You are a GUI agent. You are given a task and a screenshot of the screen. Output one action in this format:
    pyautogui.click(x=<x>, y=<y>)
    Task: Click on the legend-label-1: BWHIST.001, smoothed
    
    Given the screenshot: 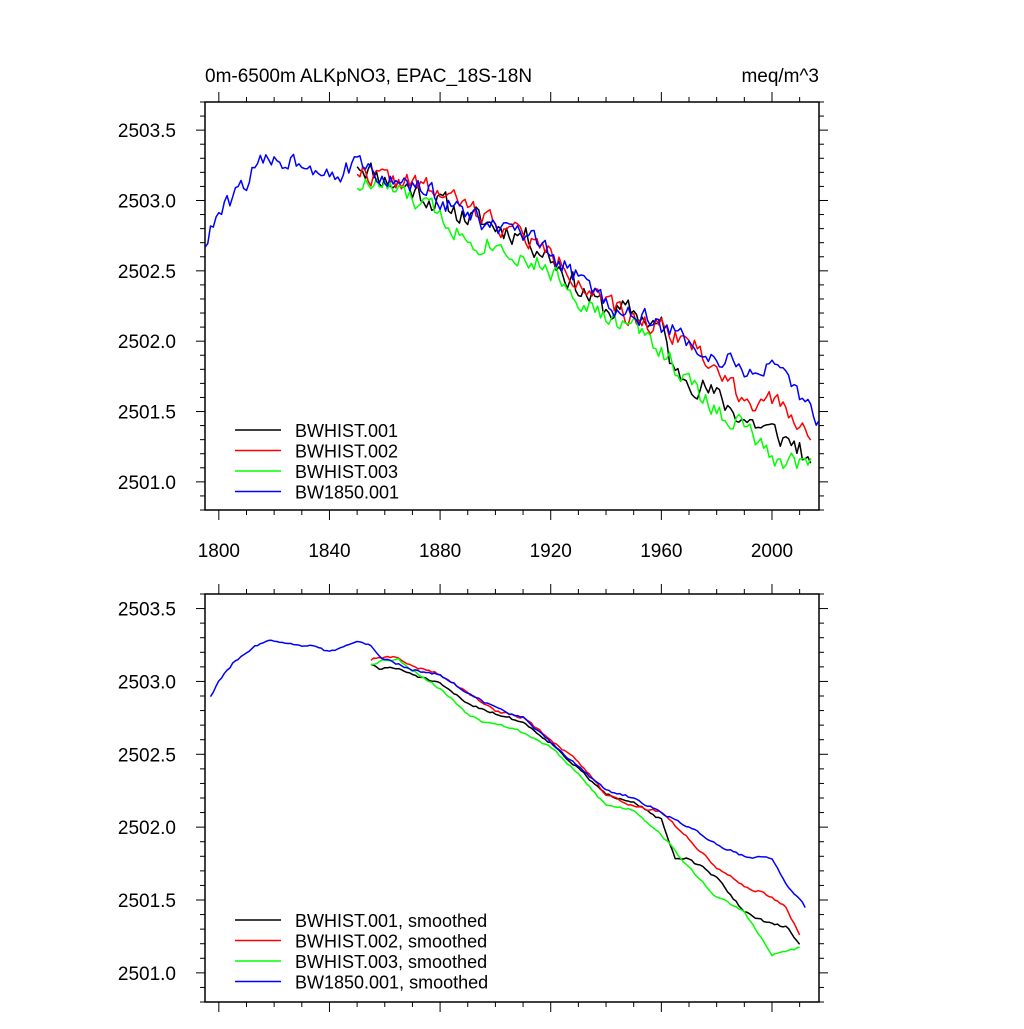 What is the action you would take?
    pyautogui.click(x=391, y=921)
    